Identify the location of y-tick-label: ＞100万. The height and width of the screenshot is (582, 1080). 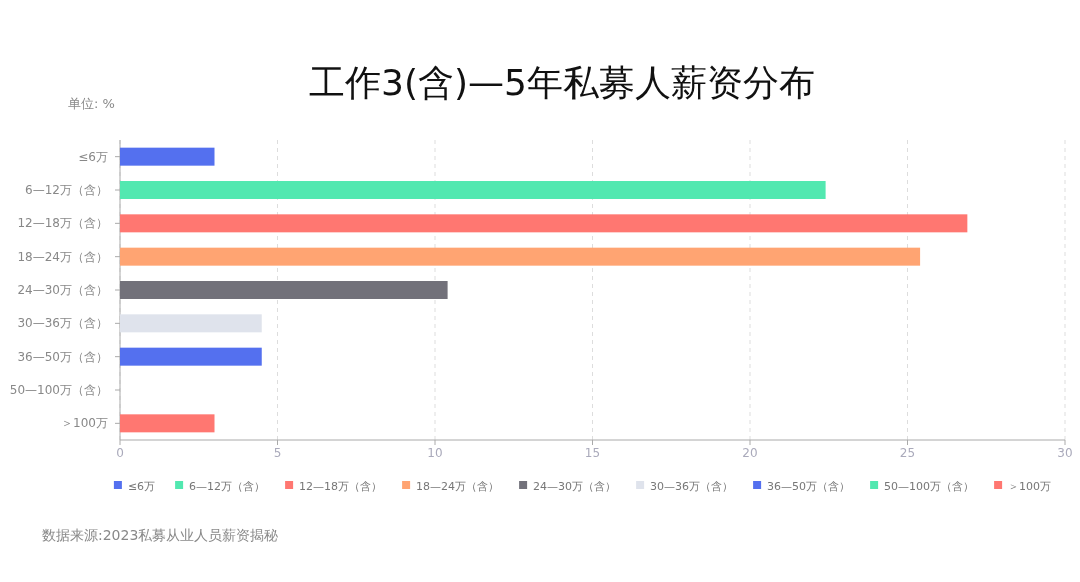
(84, 423).